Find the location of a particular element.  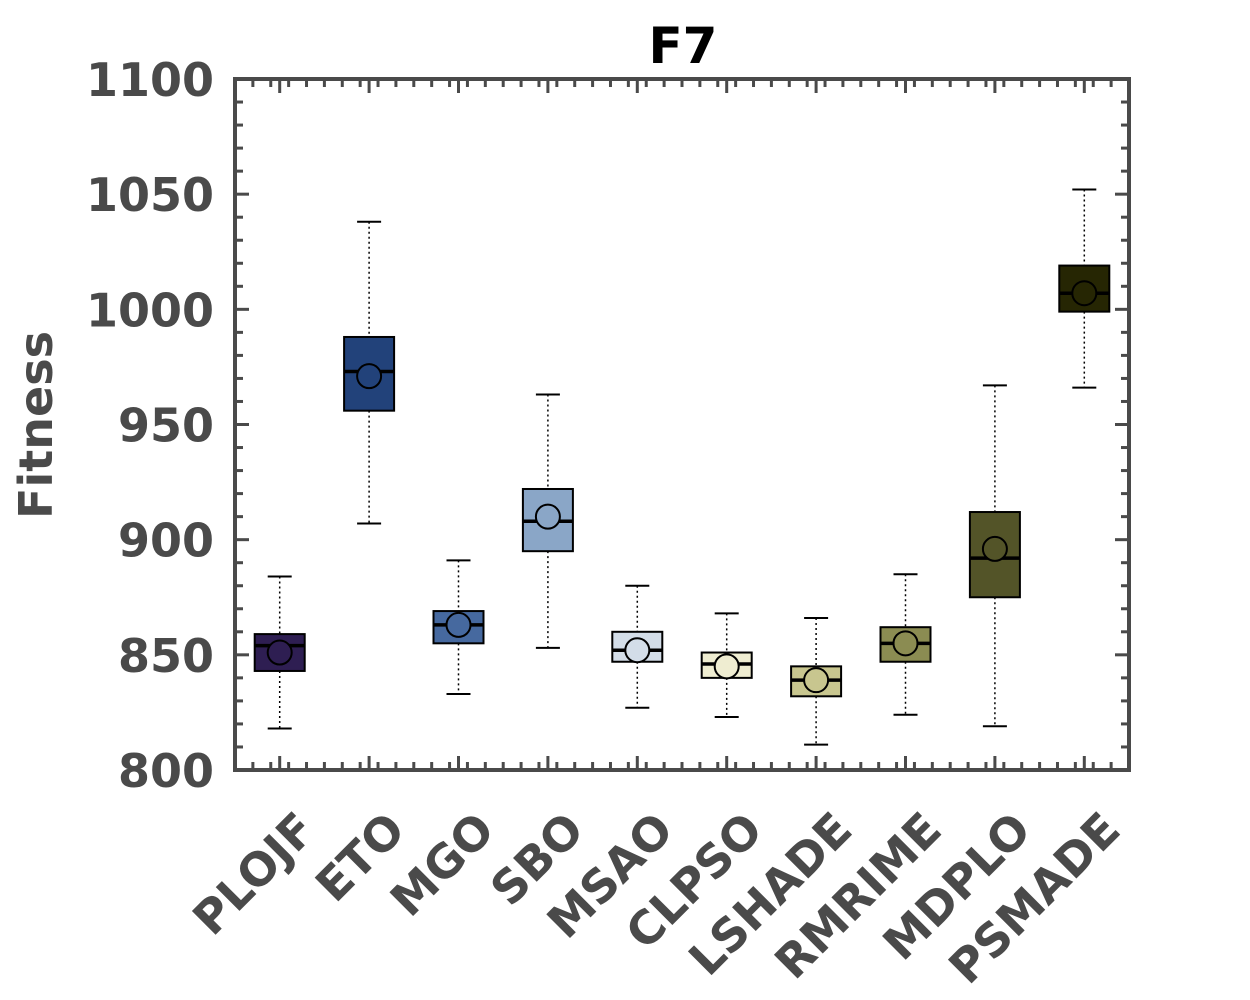

box-mdplo is located at coordinates (994, 556).